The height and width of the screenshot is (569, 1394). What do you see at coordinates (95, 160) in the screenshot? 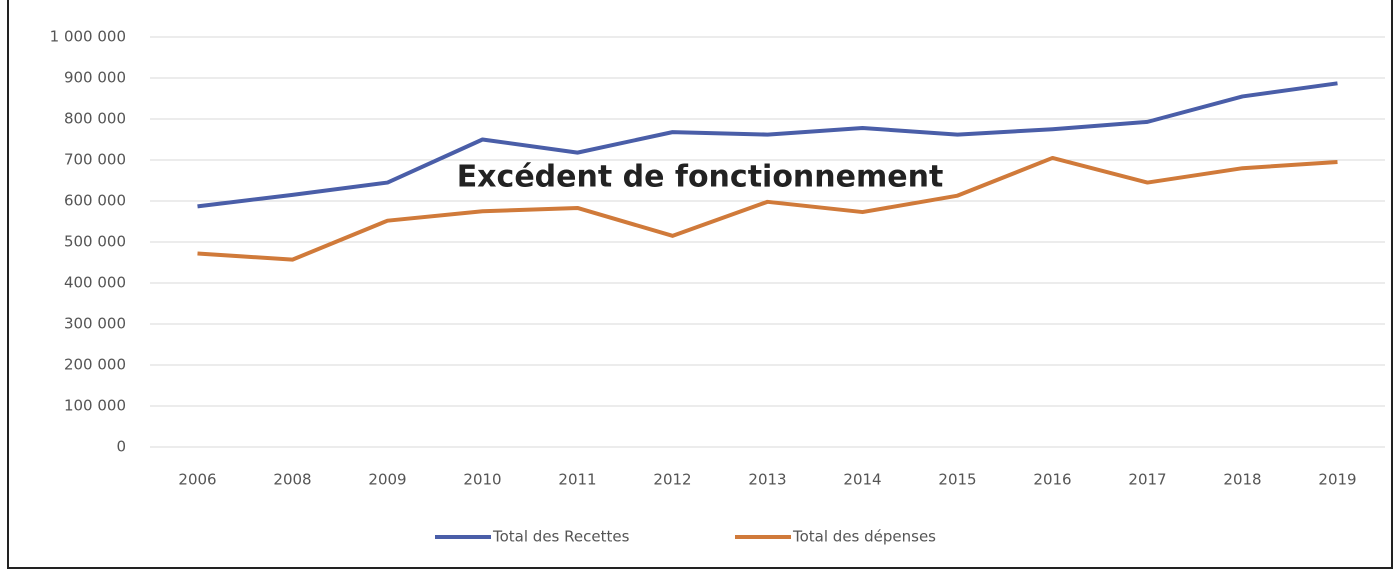
I see `y-tick-label: 700 000` at bounding box center [95, 160].